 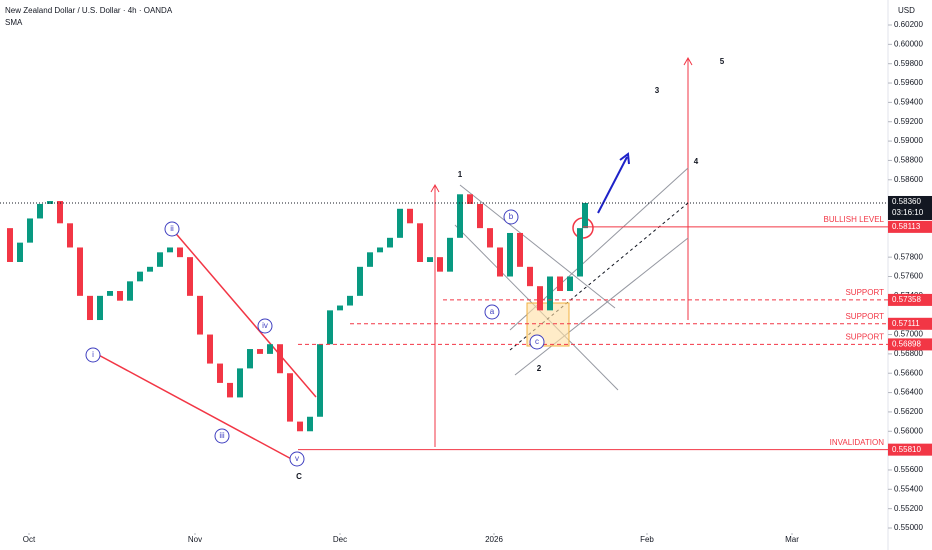 I want to click on wave-circle-label: ii, so click(x=172, y=228).